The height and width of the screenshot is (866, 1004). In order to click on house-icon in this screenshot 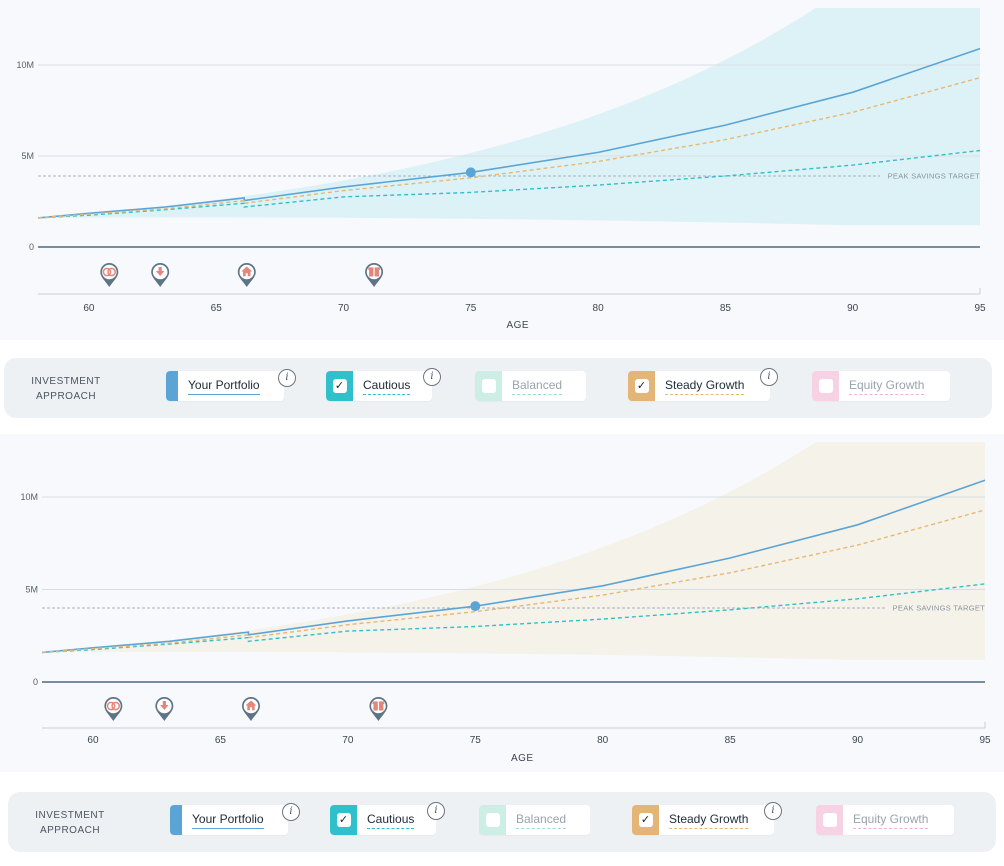, I will do `click(247, 271)`.